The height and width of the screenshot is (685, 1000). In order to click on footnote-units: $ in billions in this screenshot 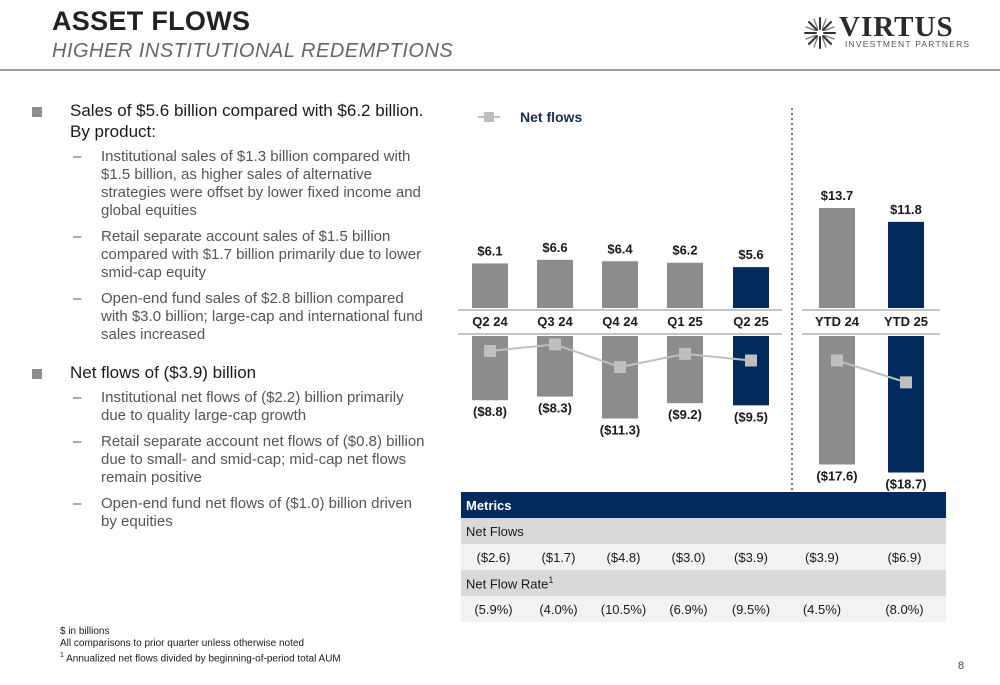, I will do `click(85, 631)`.